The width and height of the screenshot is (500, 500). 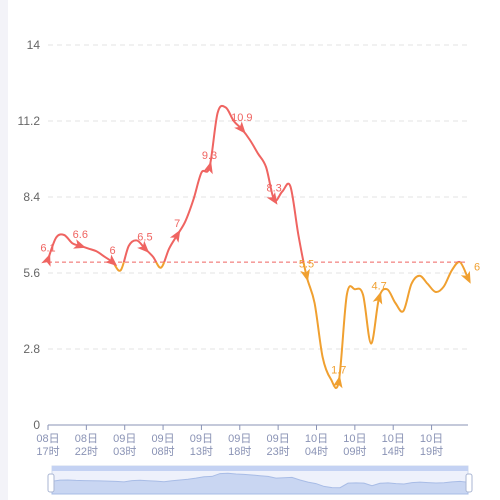 I want to click on data-label: 8.3, so click(x=274, y=189).